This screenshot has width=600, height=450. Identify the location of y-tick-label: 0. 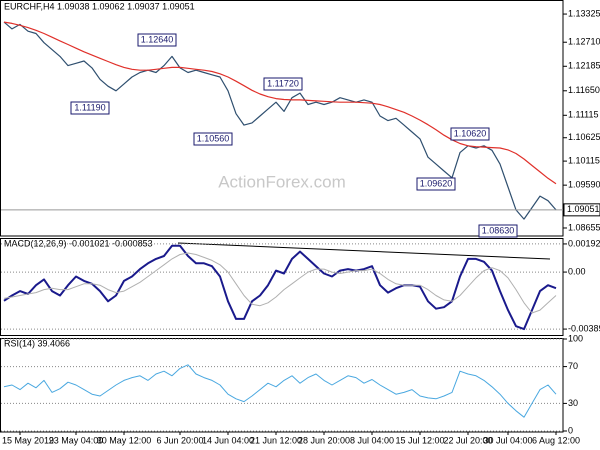
(570, 430).